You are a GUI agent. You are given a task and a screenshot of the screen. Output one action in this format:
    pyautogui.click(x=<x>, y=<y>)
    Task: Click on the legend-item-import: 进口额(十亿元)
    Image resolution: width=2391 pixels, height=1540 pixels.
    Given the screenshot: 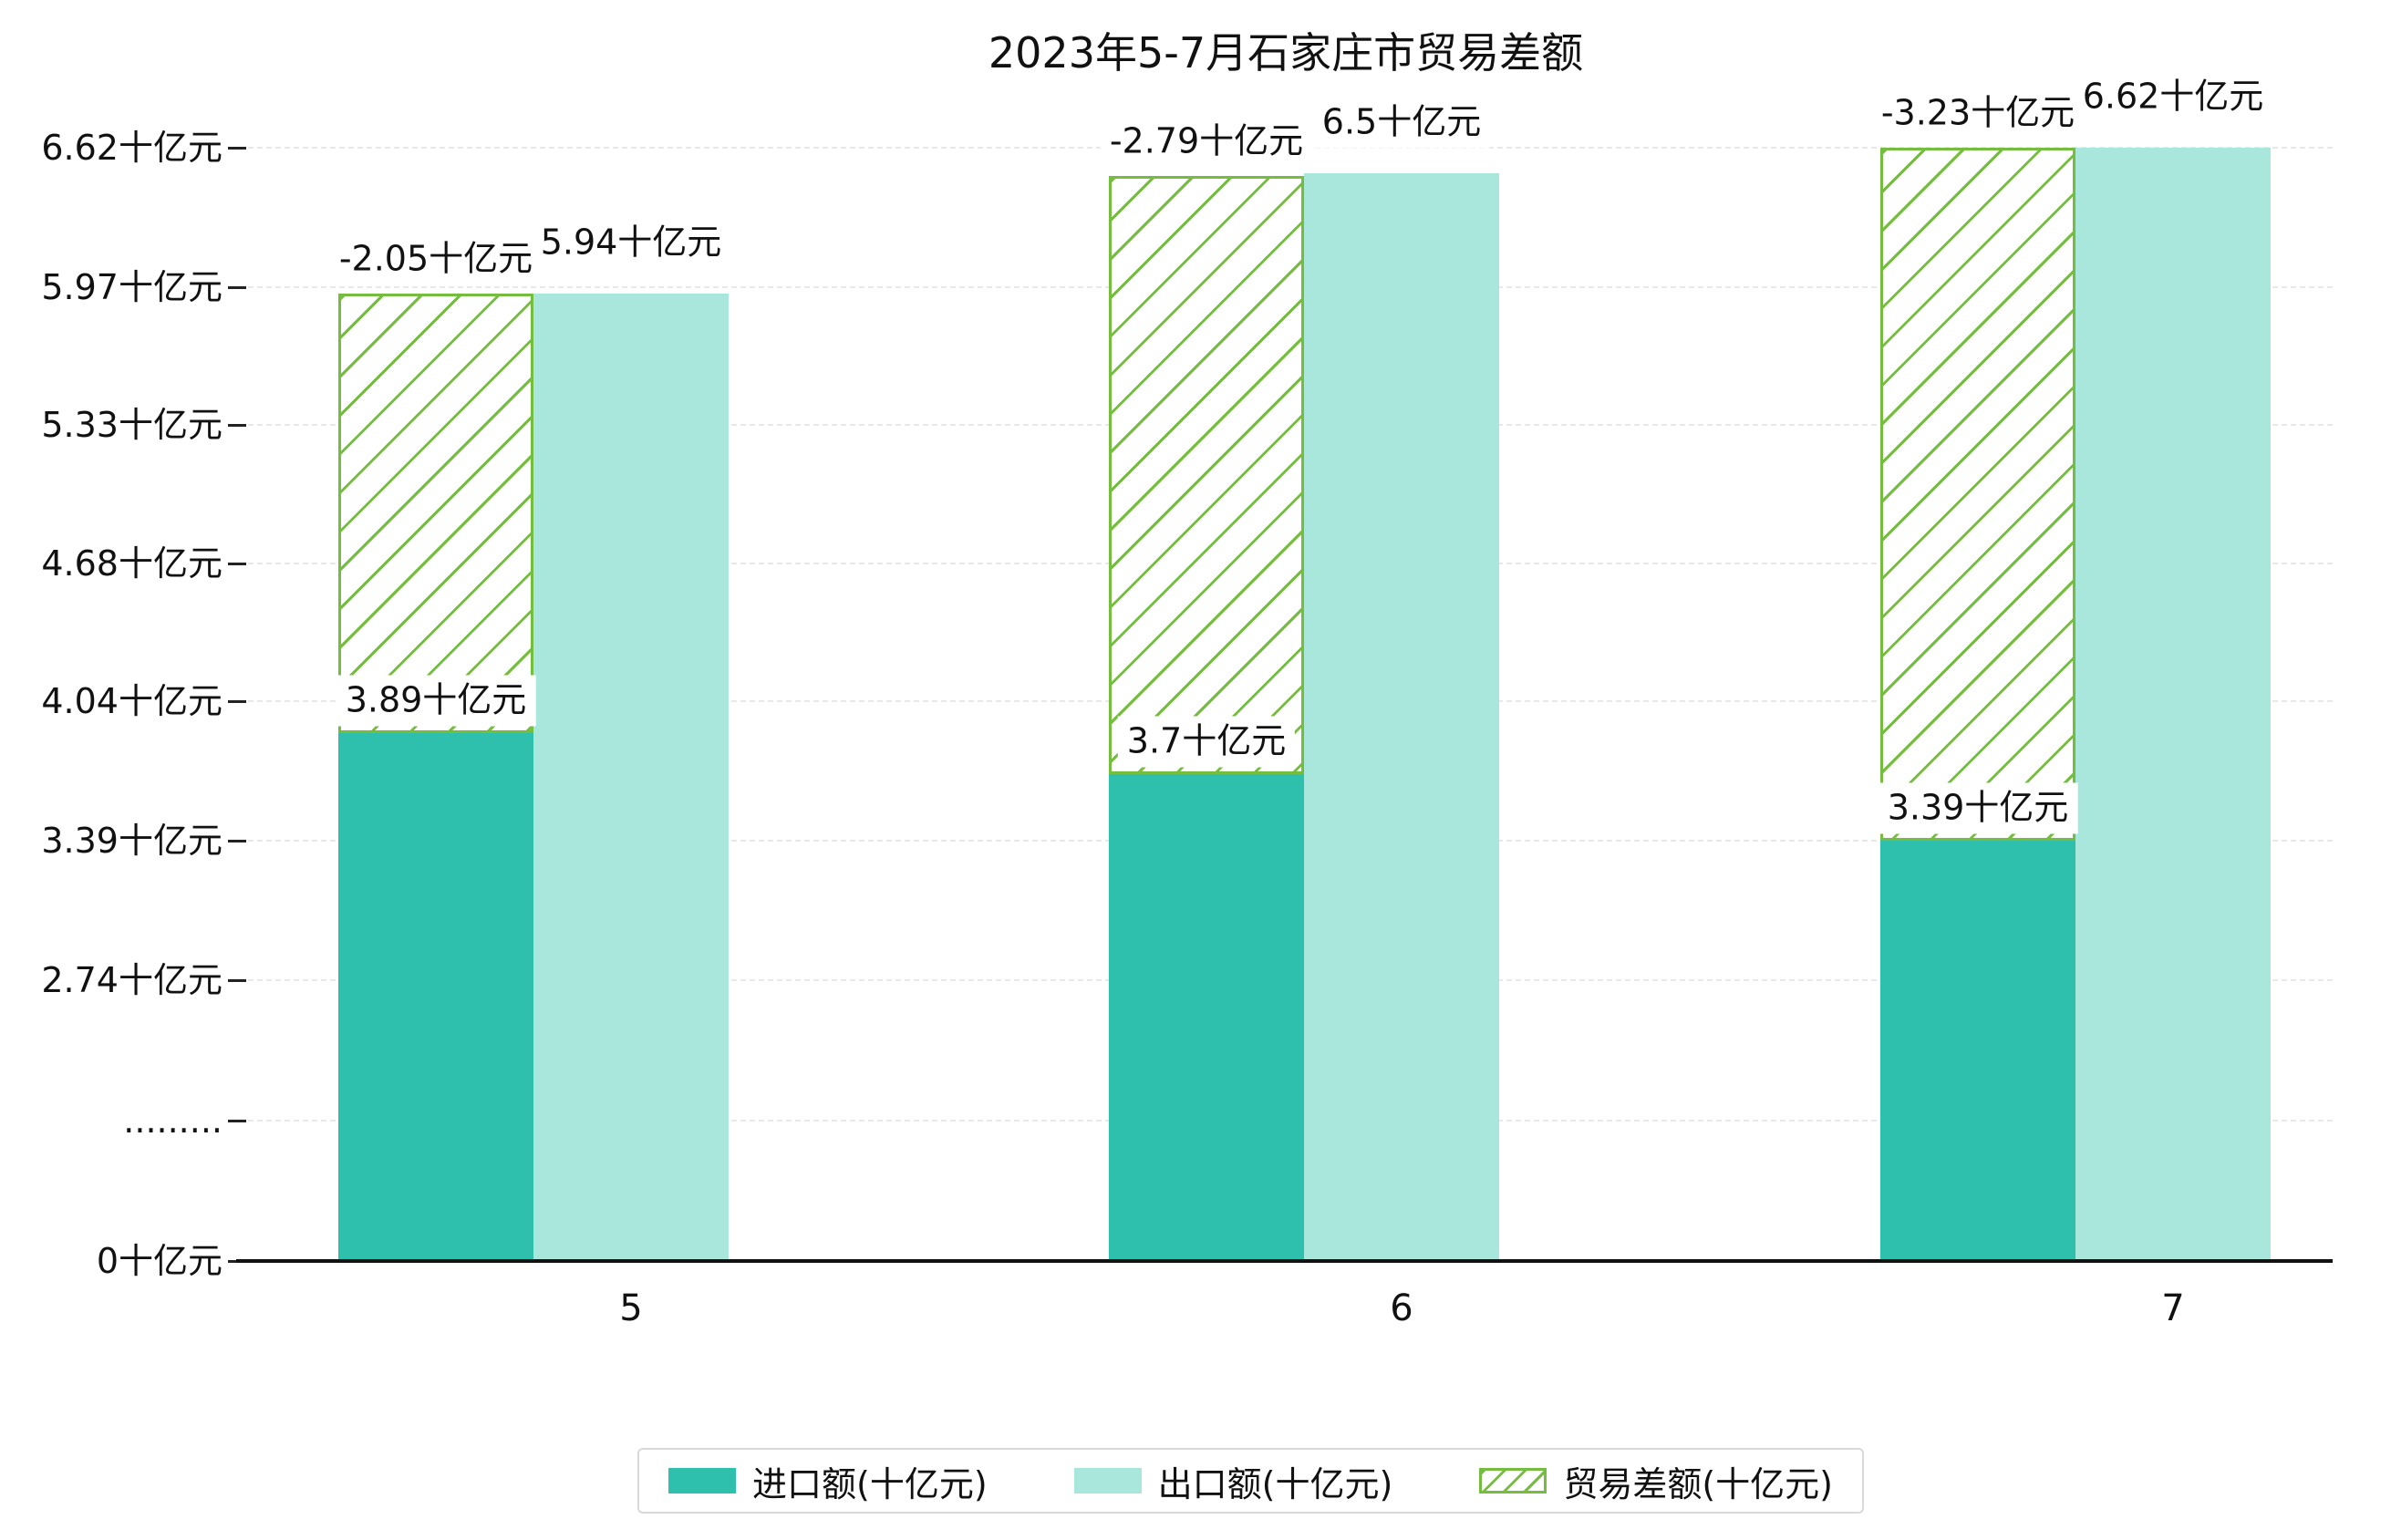 What is the action you would take?
    pyautogui.click(x=828, y=1481)
    